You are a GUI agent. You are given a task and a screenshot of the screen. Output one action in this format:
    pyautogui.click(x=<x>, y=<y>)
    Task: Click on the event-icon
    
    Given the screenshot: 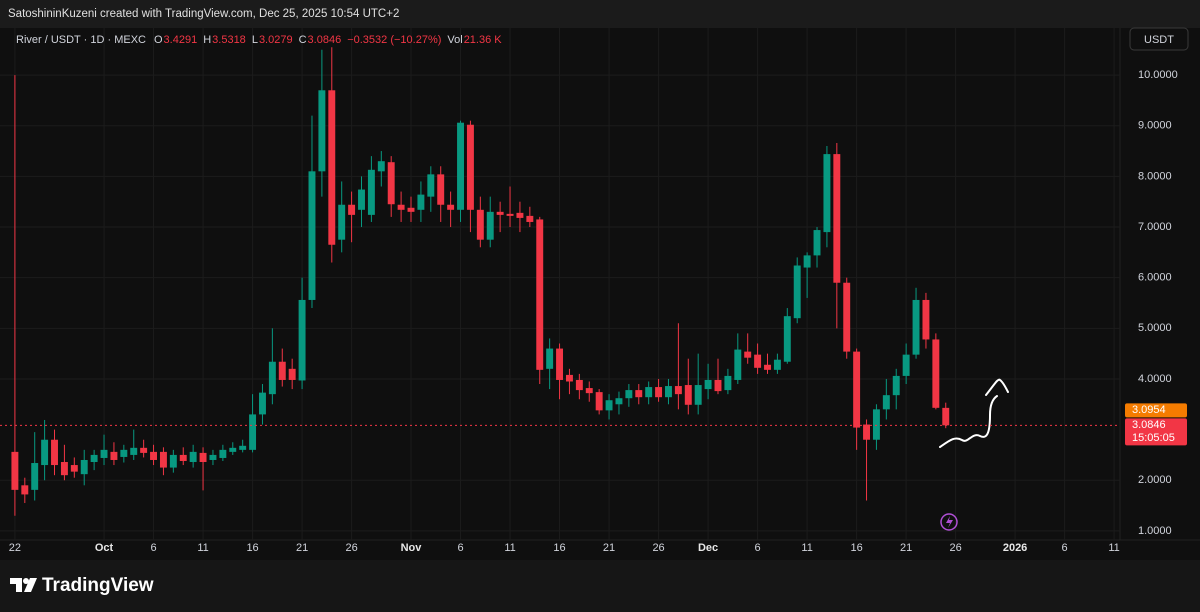 What is the action you would take?
    pyautogui.click(x=949, y=522)
    